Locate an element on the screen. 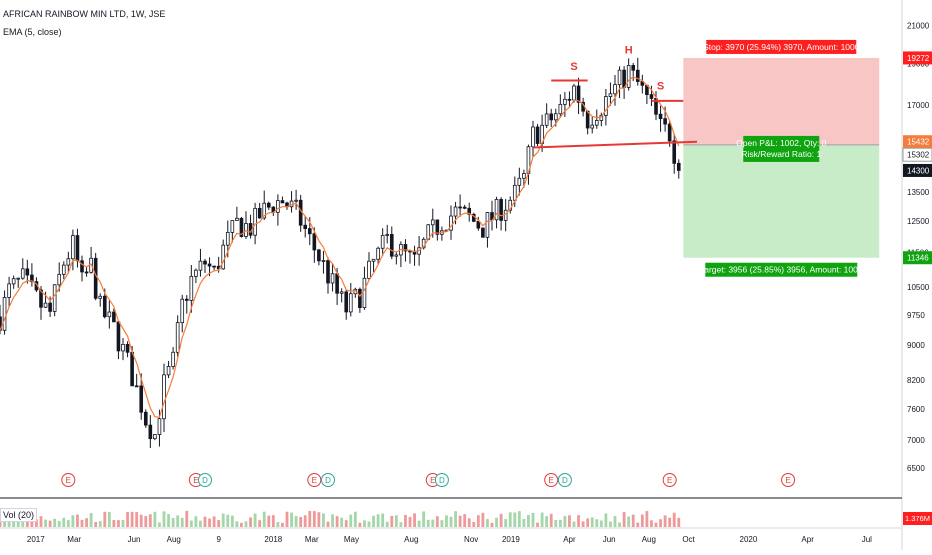 The height and width of the screenshot is (555, 932). stop-zone is located at coordinates (781, 101).